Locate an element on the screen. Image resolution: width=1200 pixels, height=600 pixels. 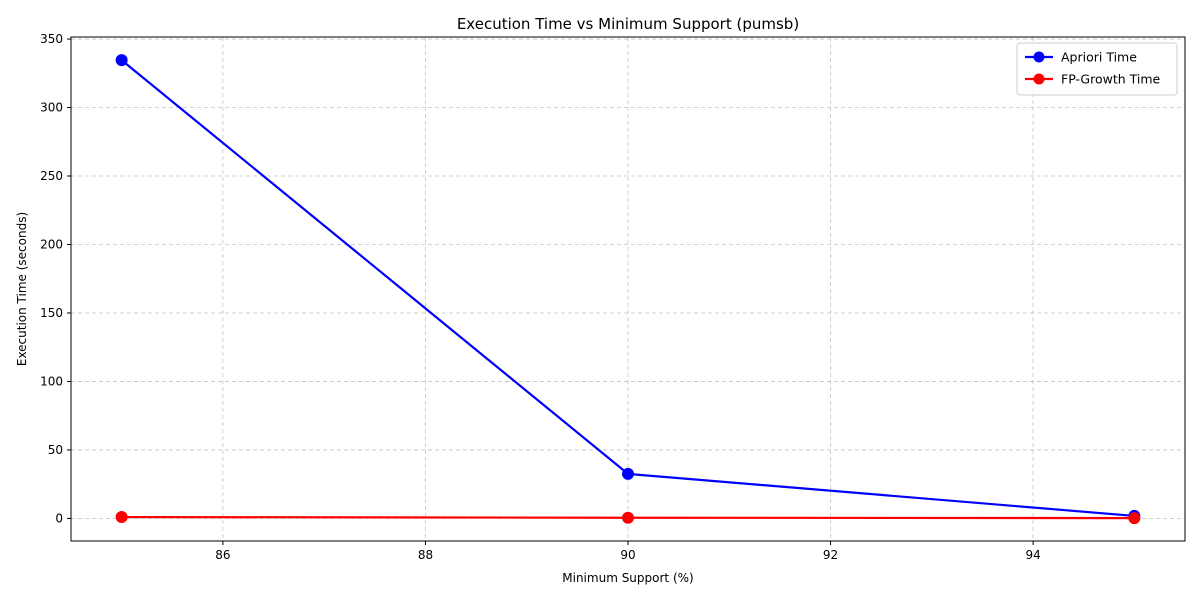
y-tick-label: 100 is located at coordinates (51, 381).